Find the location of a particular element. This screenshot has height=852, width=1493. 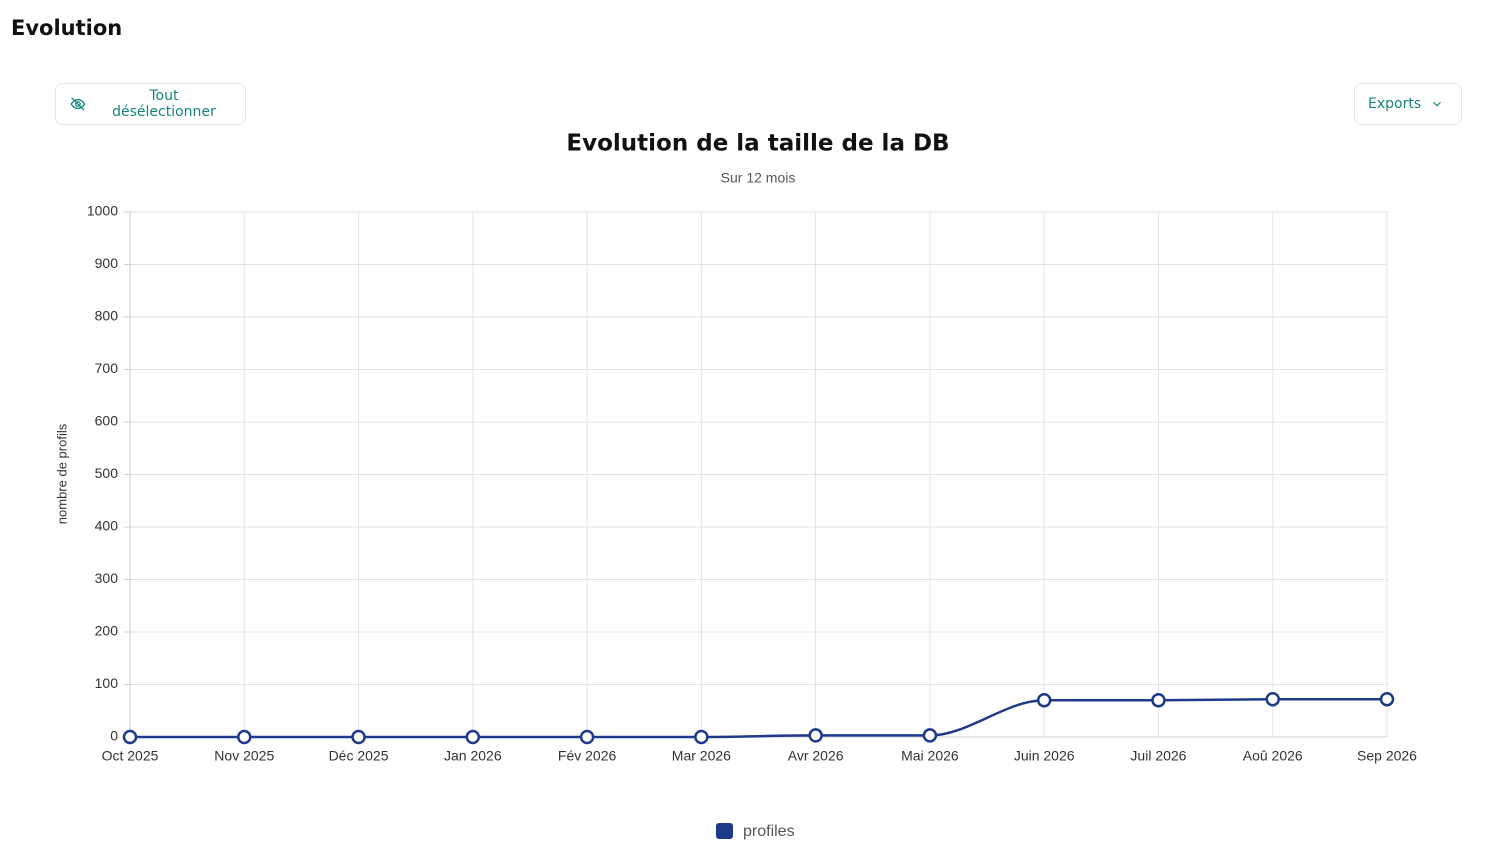

y-tick-label: 200 is located at coordinates (107, 631).